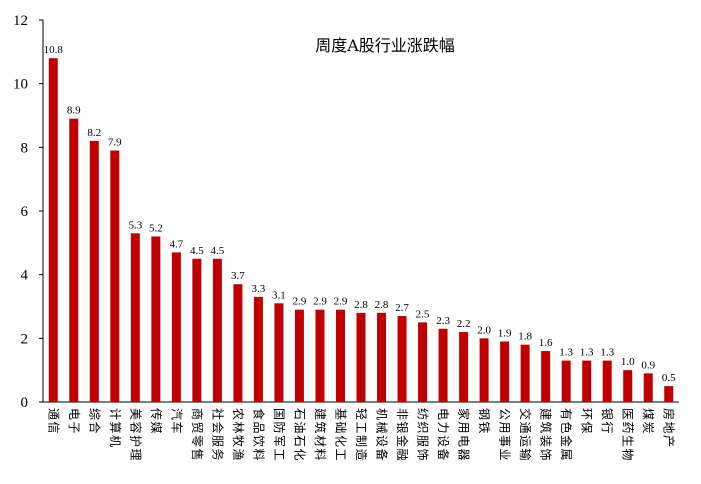 This screenshot has height=484, width=701. I want to click on data-label: 1.8, so click(525, 337).